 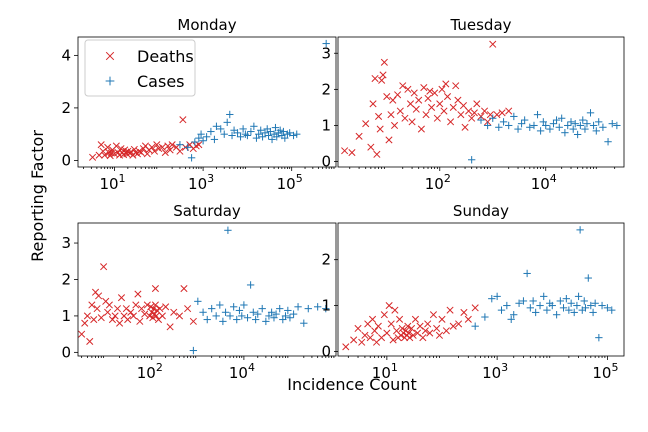 What do you see at coordinates (66, 352) in the screenshot?
I see `y-tick-label-saturday-0: 0` at bounding box center [66, 352].